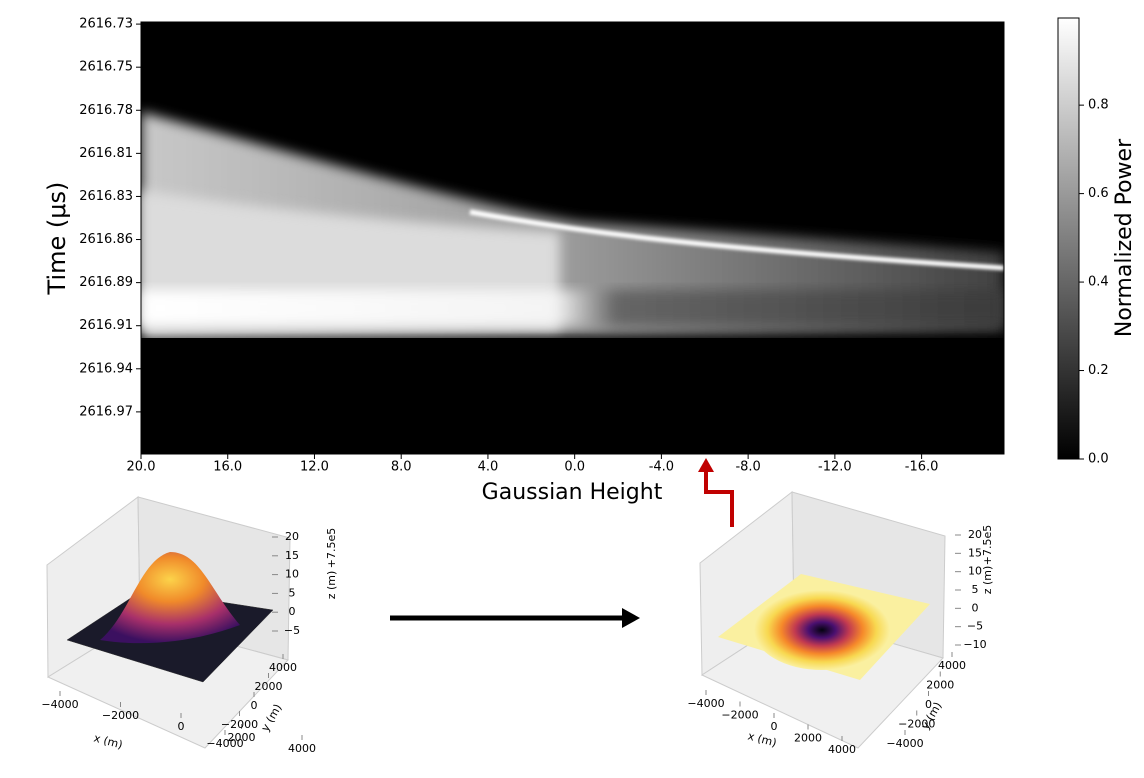  What do you see at coordinates (106, 368) in the screenshot?
I see `y-tick-label: 2616.94` at bounding box center [106, 368].